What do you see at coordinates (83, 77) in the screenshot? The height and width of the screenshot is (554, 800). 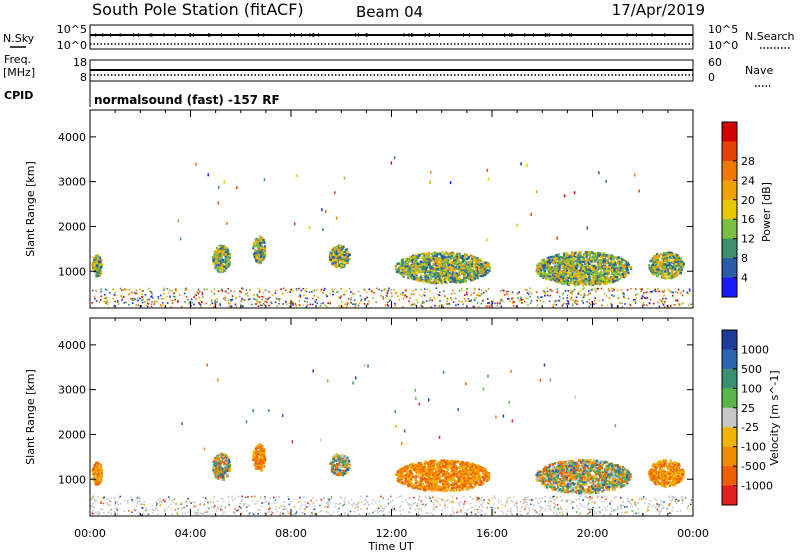 I see `freq-bottom-tick: 8` at bounding box center [83, 77].